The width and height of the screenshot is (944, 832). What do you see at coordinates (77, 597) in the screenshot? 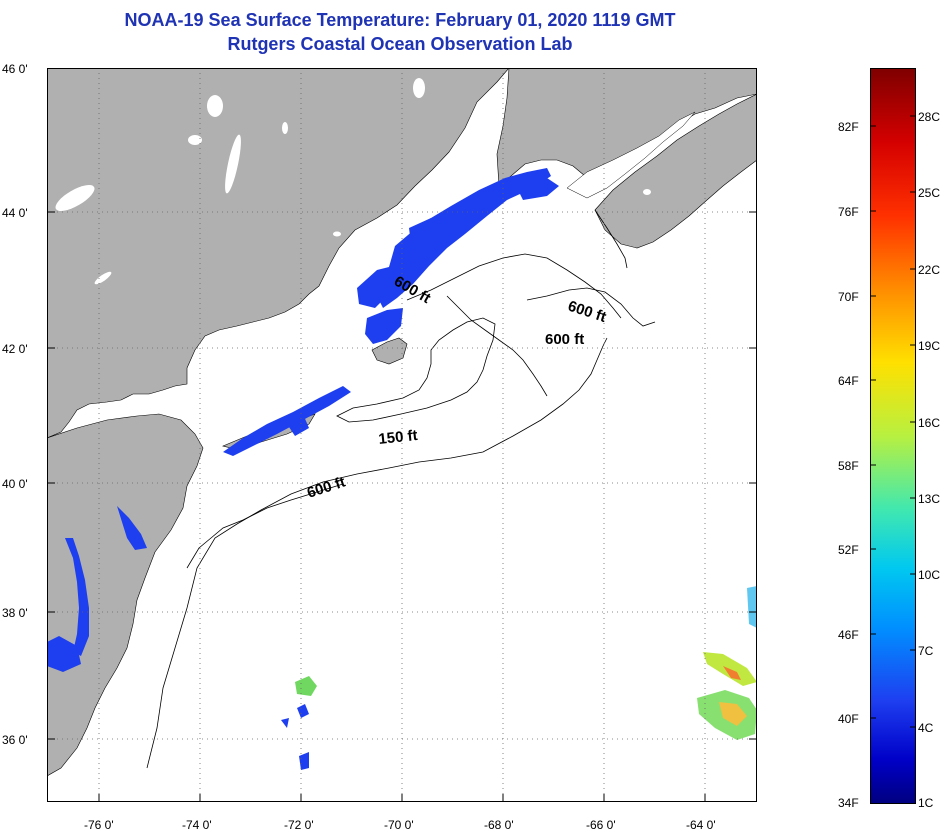
I see `chesapeake-bay-patch` at bounding box center [77, 597].